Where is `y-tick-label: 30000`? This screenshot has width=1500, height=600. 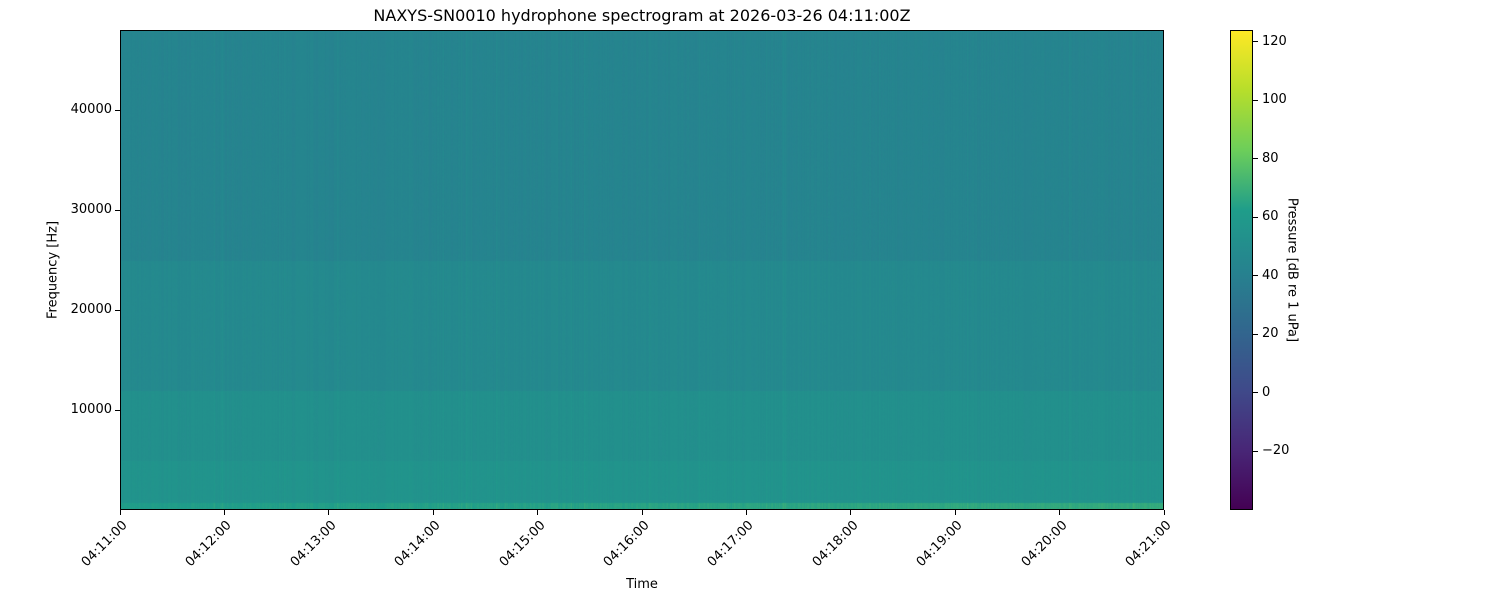
y-tick-label: 30000 is located at coordinates (91, 209).